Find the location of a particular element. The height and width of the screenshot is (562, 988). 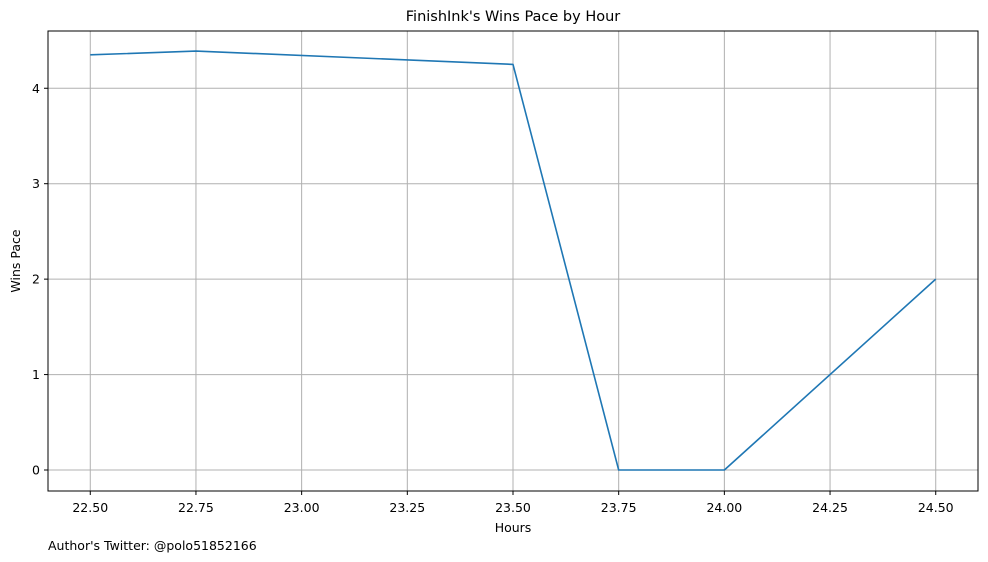

x-tick-label: 23.00 is located at coordinates (302, 507).